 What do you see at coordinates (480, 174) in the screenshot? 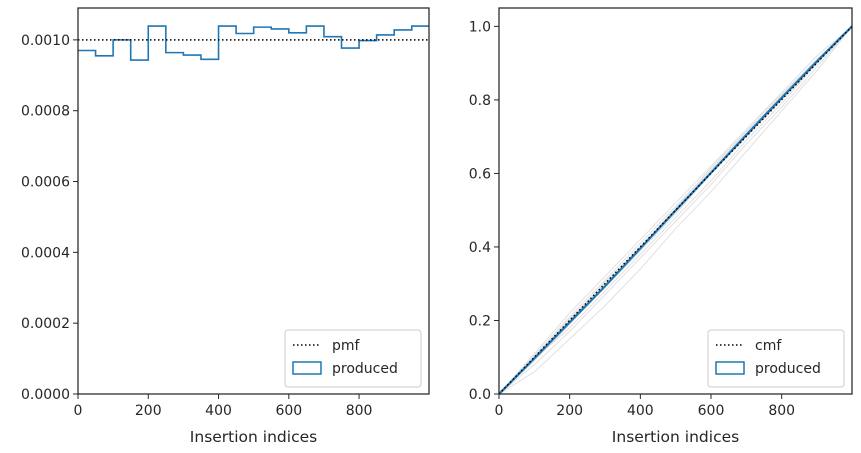
I see `y-tick-label: 0.6` at bounding box center [480, 174].